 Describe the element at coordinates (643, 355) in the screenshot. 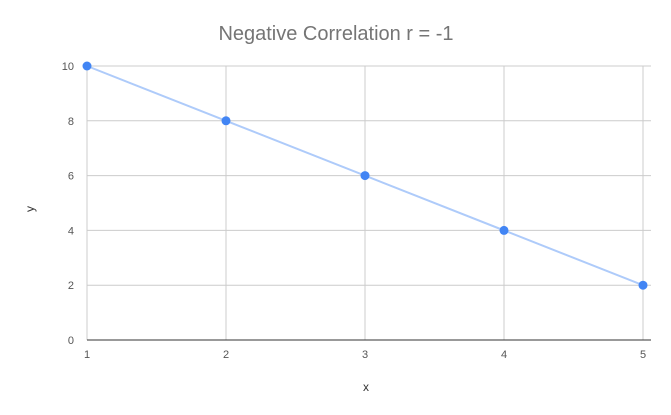

I see `x-tick-label: 5` at that location.